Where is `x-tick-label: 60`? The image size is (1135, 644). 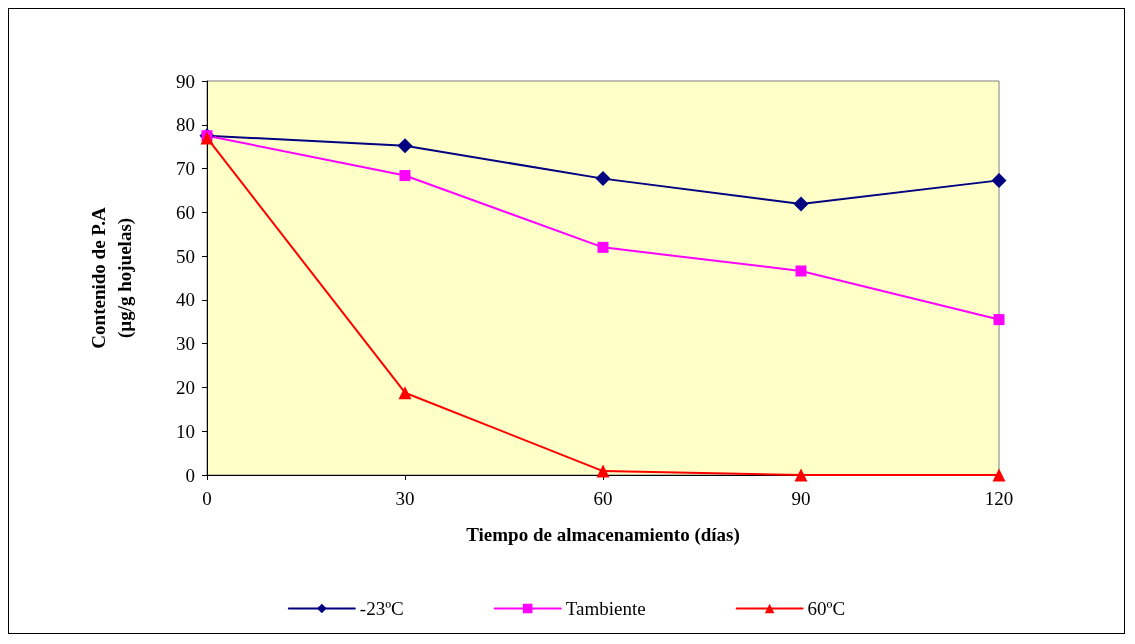 x-tick-label: 60 is located at coordinates (603, 498).